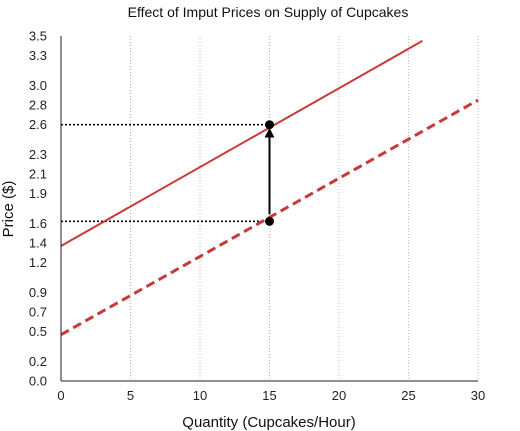 The height and width of the screenshot is (431, 520). I want to click on x-tick-label-2: 10, so click(200, 395).